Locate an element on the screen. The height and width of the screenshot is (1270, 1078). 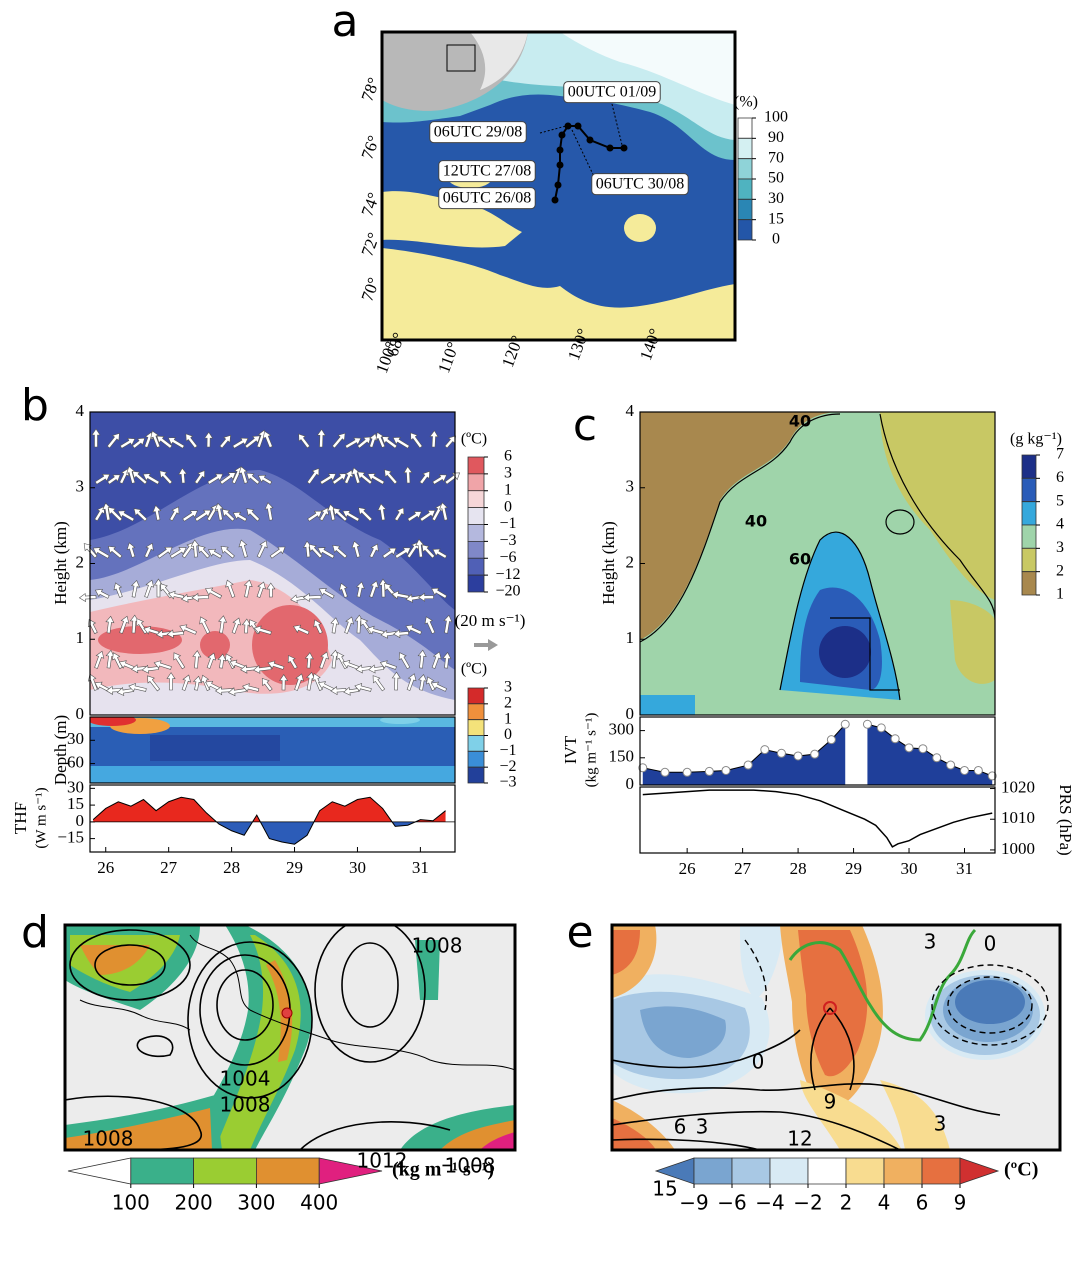
latitude-label: 74° is located at coordinates (371, 204).